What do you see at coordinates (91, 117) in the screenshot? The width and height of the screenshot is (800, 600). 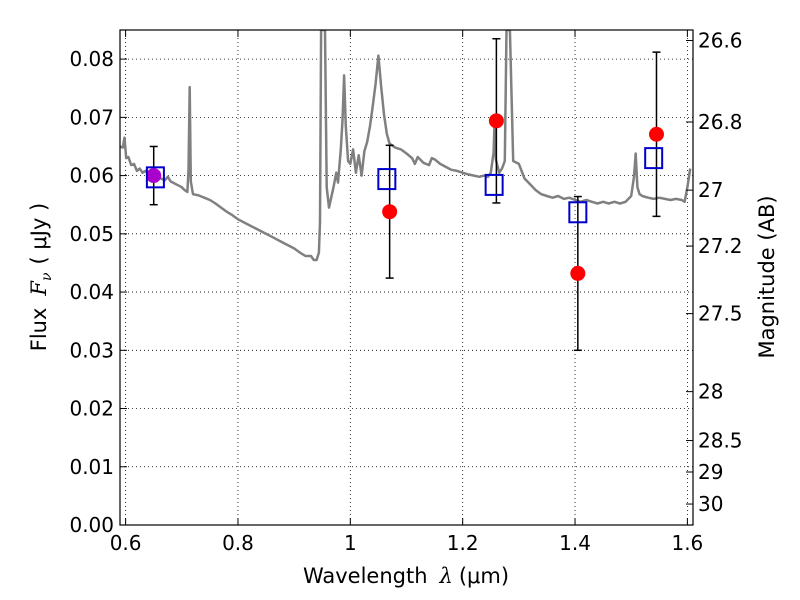 I see `y-tick-label: 0.07` at bounding box center [91, 117].